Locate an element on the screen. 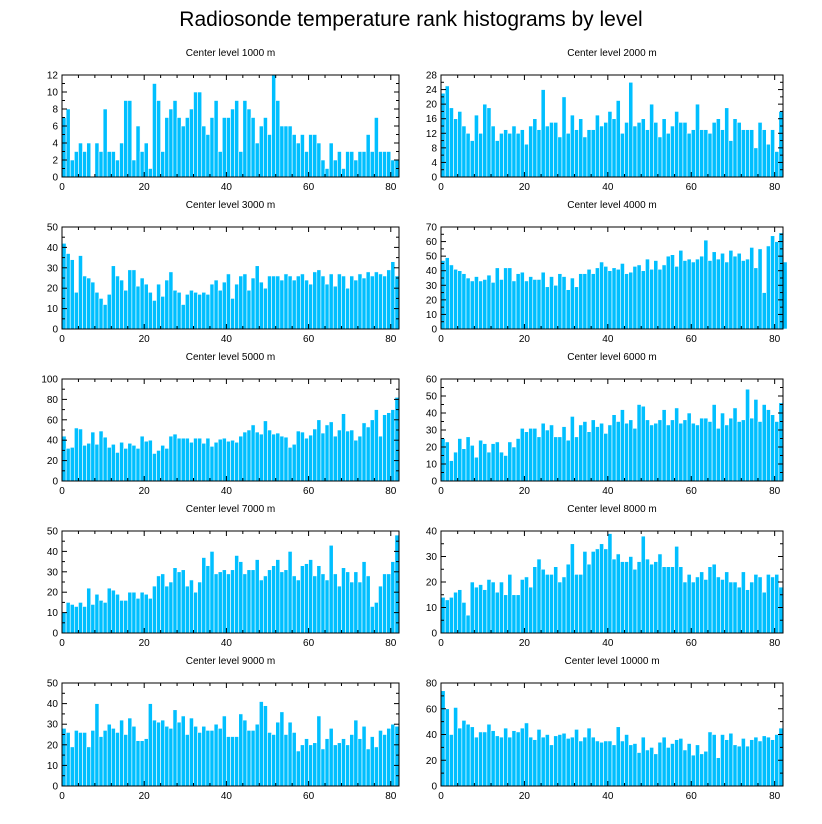 Image resolution: width=822 pixels, height=824 pixels. panel-title: Center level 8000 m is located at coordinates (612, 509).